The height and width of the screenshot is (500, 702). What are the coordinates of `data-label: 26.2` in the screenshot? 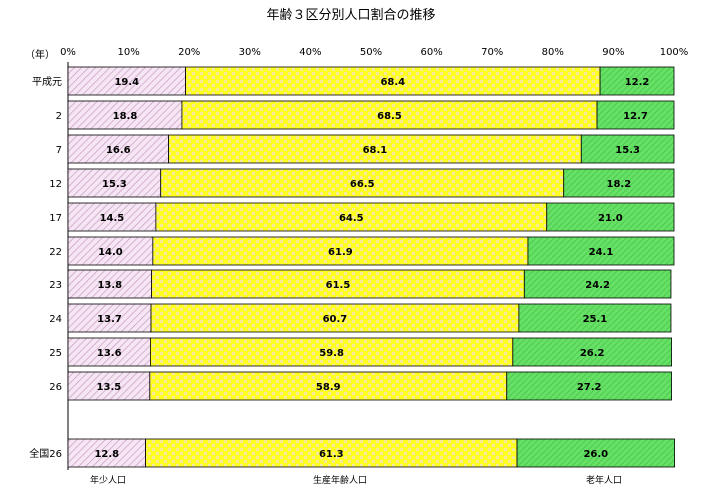 It's located at (592, 353).